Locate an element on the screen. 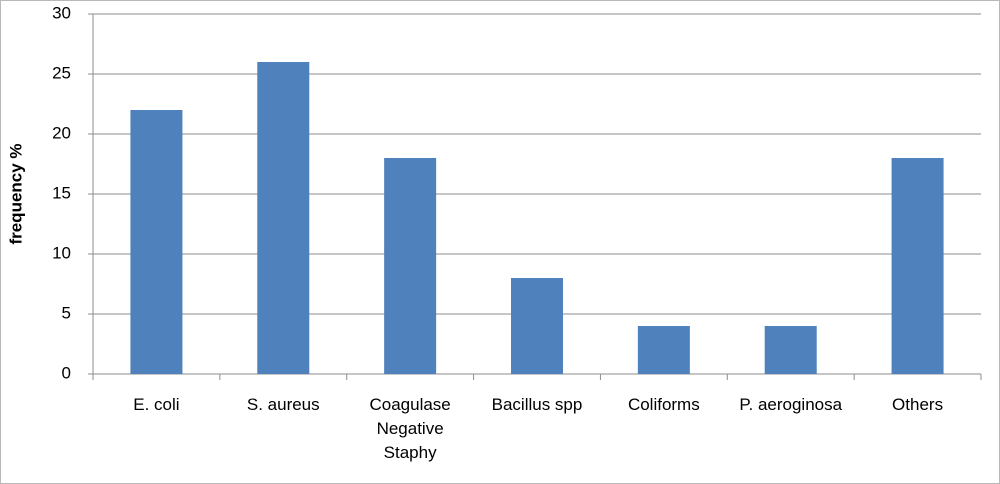 This screenshot has height=484, width=1000. x-tick-label: Bacillus spp is located at coordinates (537, 404).